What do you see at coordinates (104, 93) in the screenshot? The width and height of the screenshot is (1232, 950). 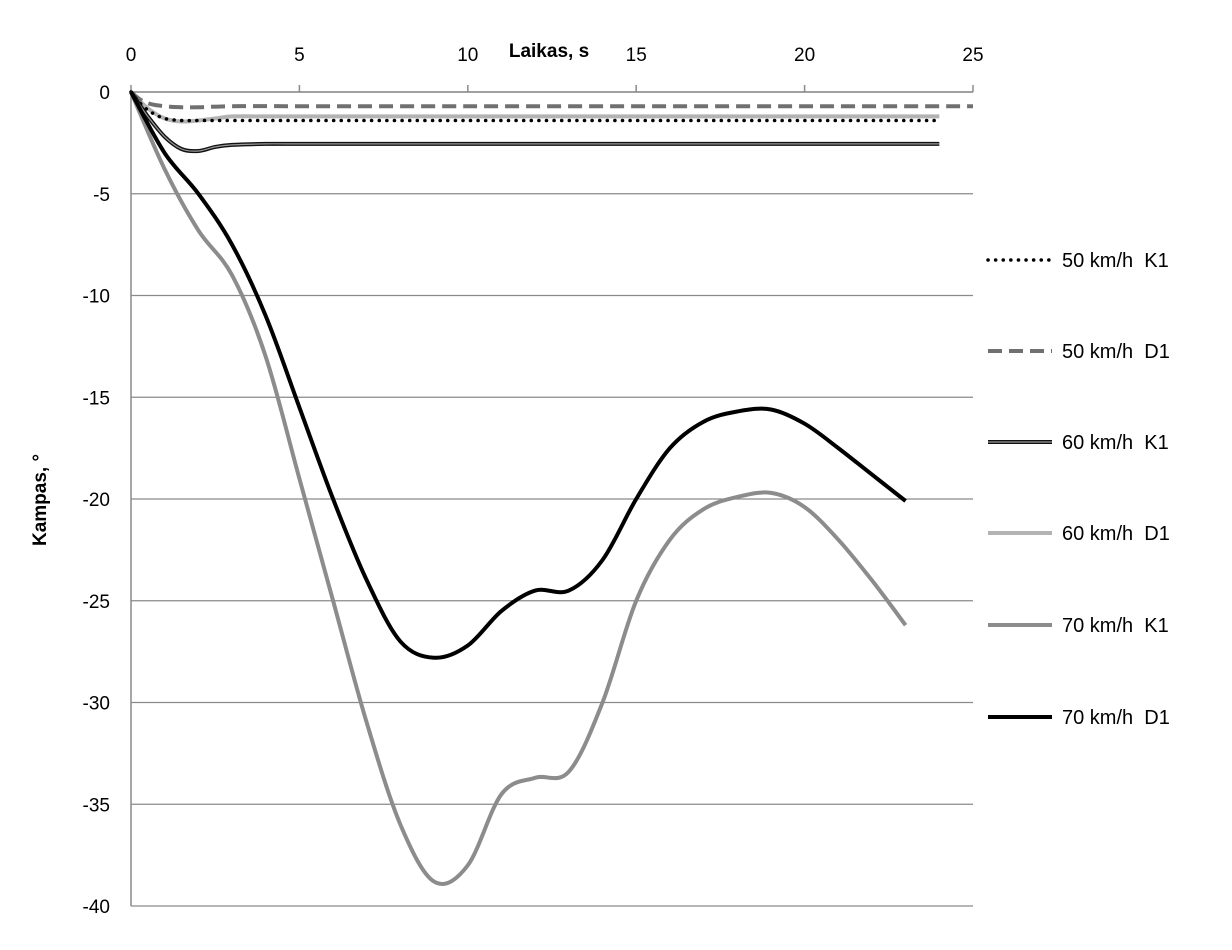 I see `y-tick-label-0: 0` at bounding box center [104, 93].